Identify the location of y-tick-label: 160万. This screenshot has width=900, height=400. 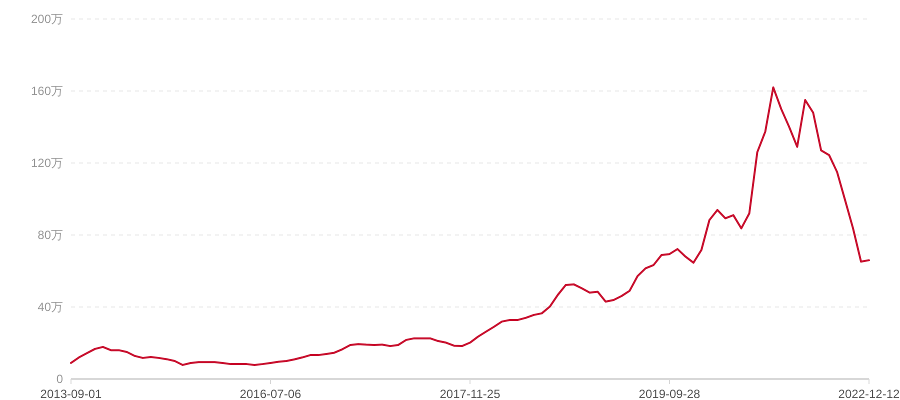
(46, 91).